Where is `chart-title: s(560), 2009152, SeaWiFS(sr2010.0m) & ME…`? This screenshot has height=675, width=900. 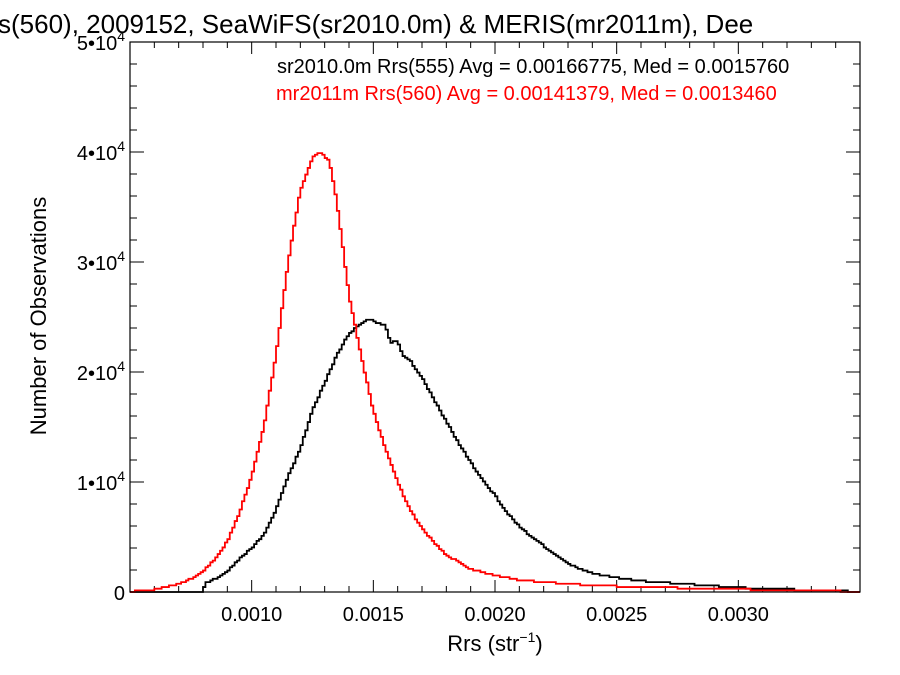 chart-title: s(560), 2009152, SeaWiFS(sr2010.0m) & ME… is located at coordinates (376, 24).